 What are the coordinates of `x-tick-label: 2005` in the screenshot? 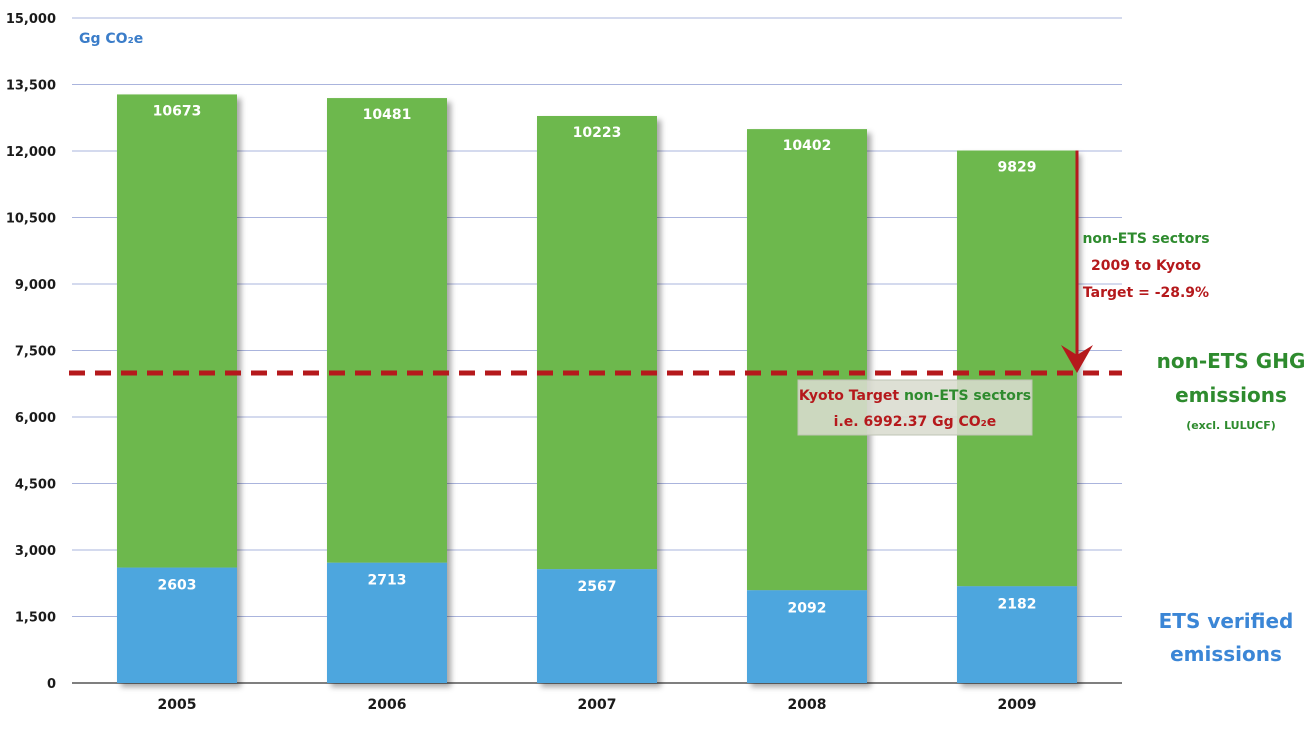 It's located at (177, 705).